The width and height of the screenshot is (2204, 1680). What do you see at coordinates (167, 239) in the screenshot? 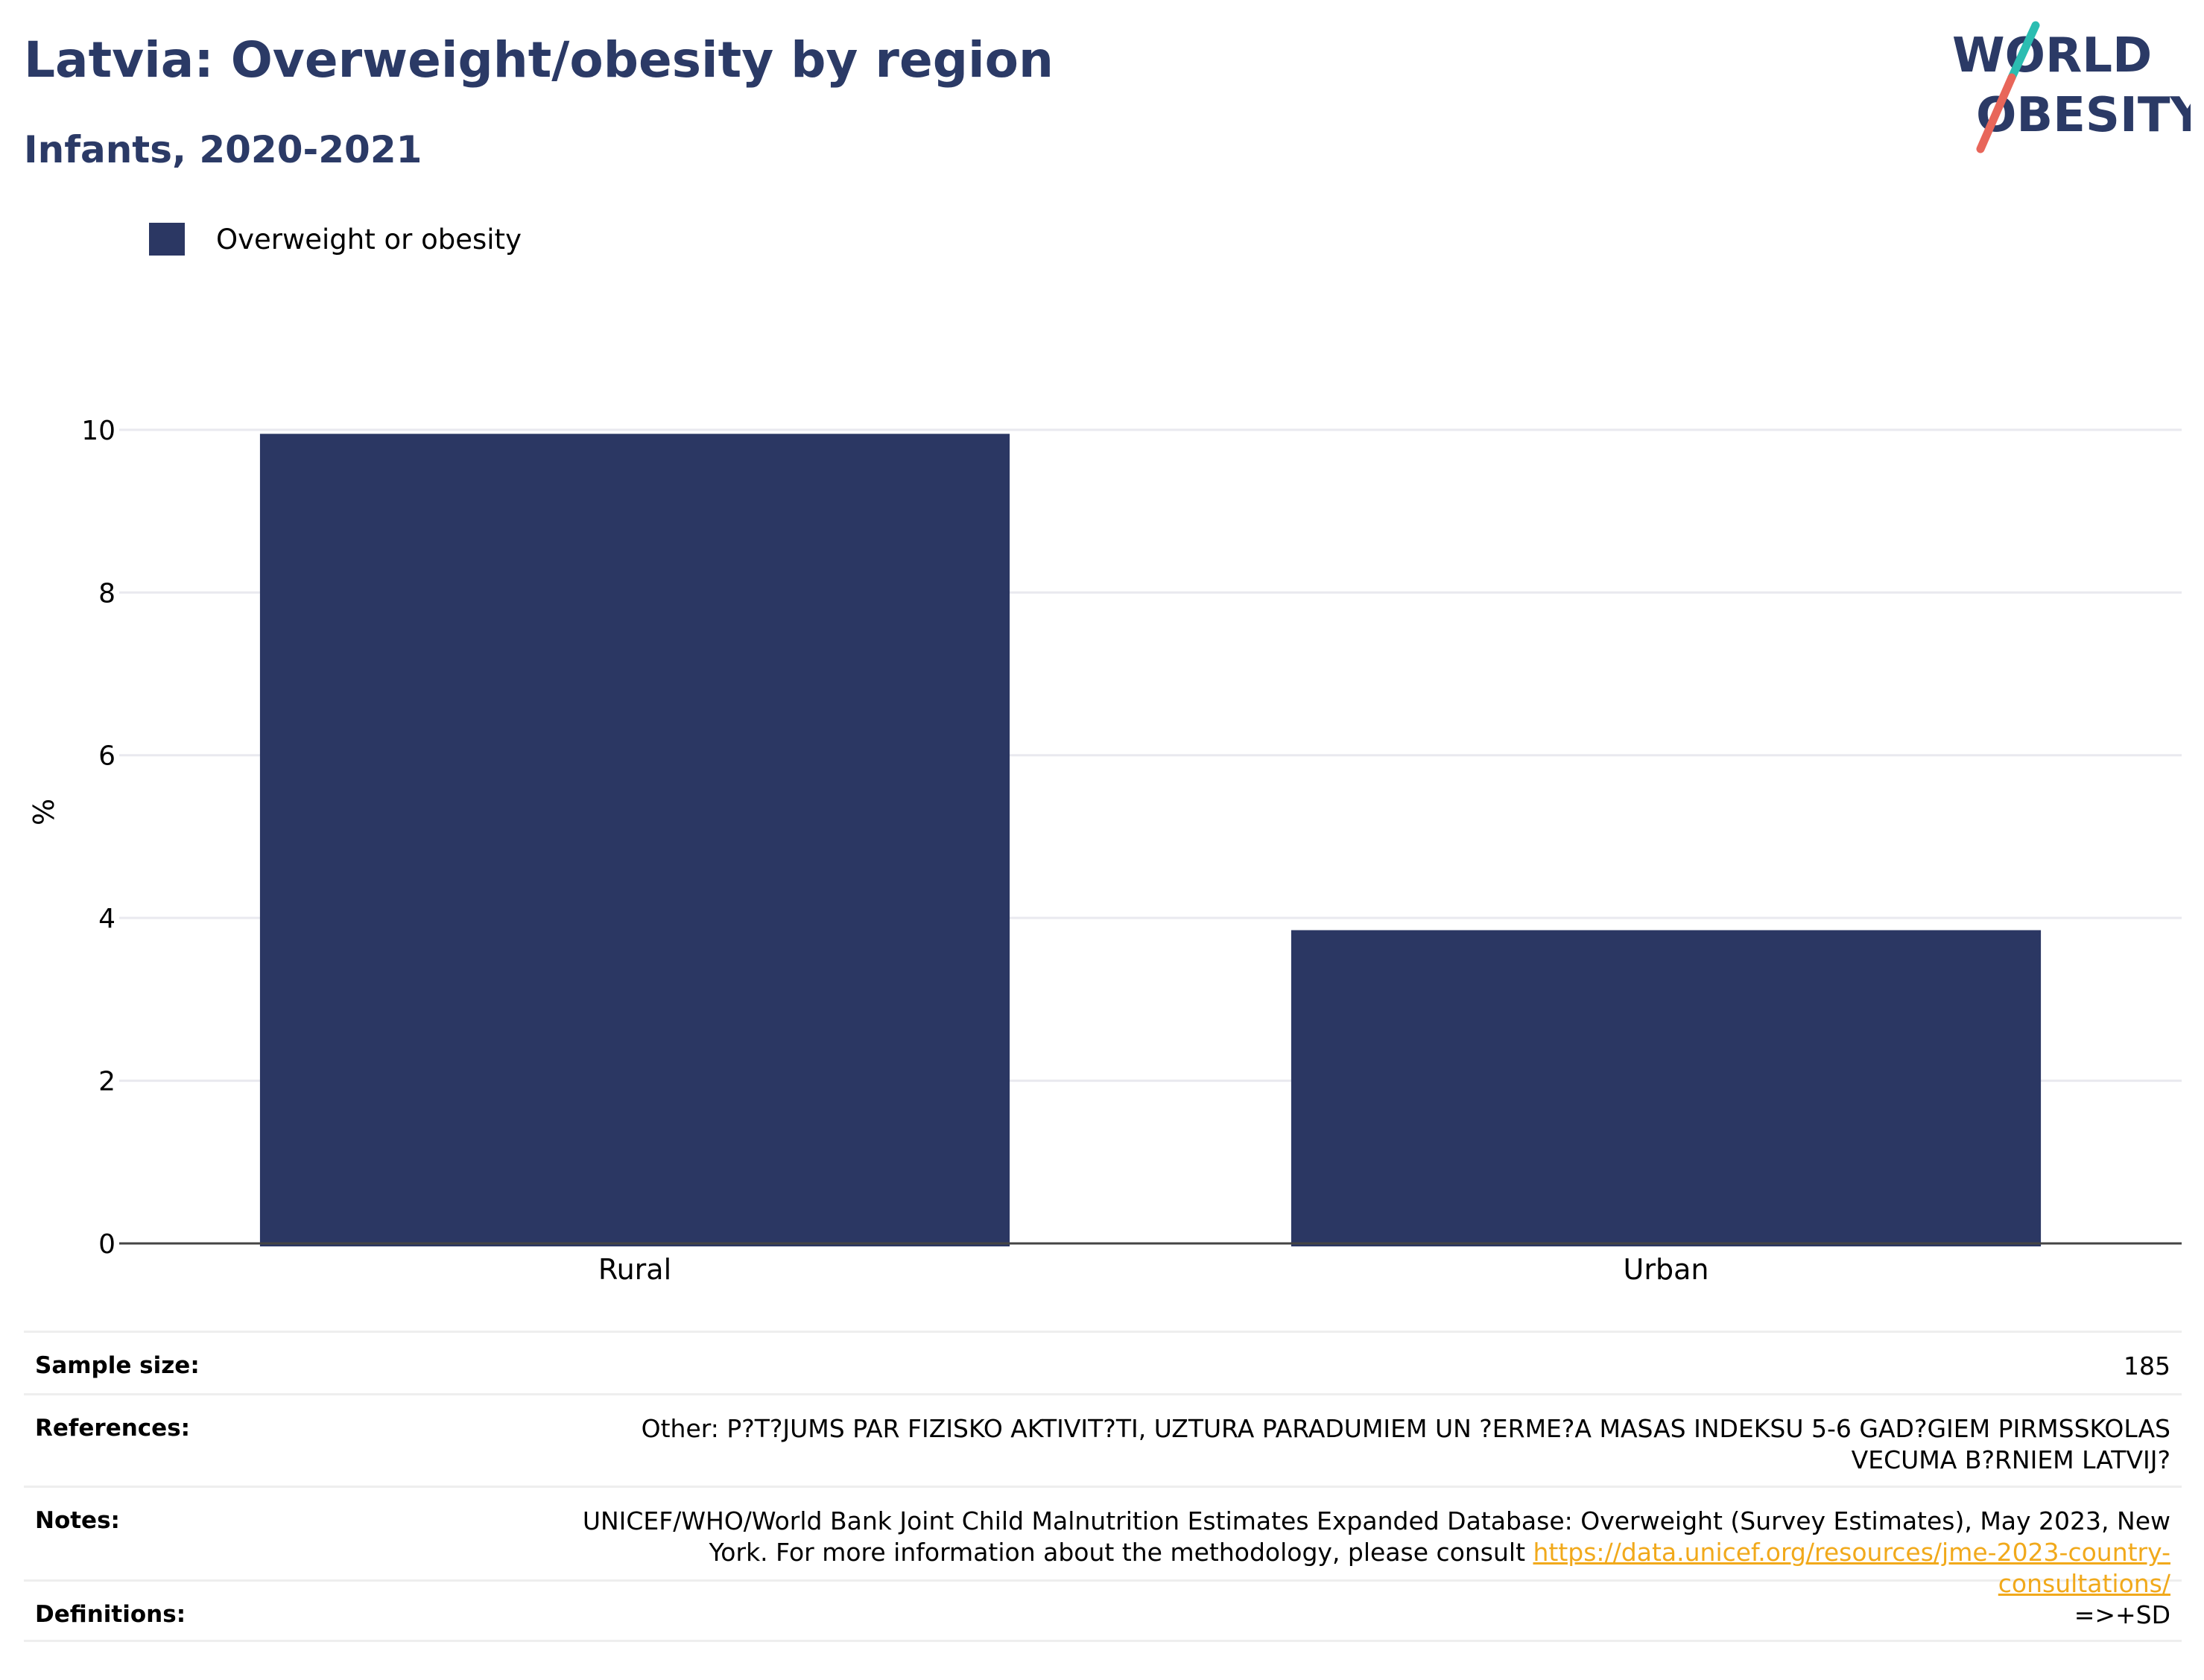
I see `legend-swatch` at bounding box center [167, 239].